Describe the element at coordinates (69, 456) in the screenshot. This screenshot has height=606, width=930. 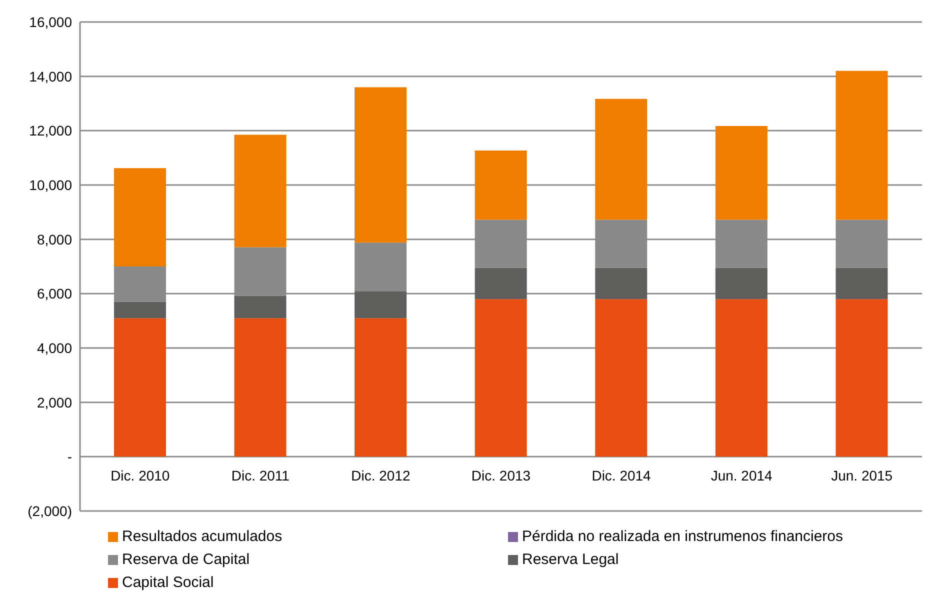
I see `y-tick-label: -` at that location.